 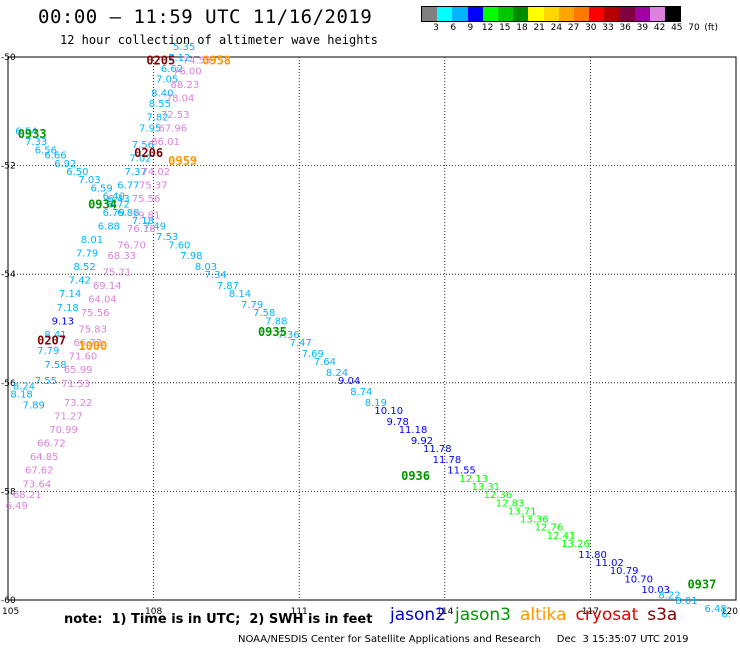 I want to click on wave-height-value: 6., so click(x=726, y=615).